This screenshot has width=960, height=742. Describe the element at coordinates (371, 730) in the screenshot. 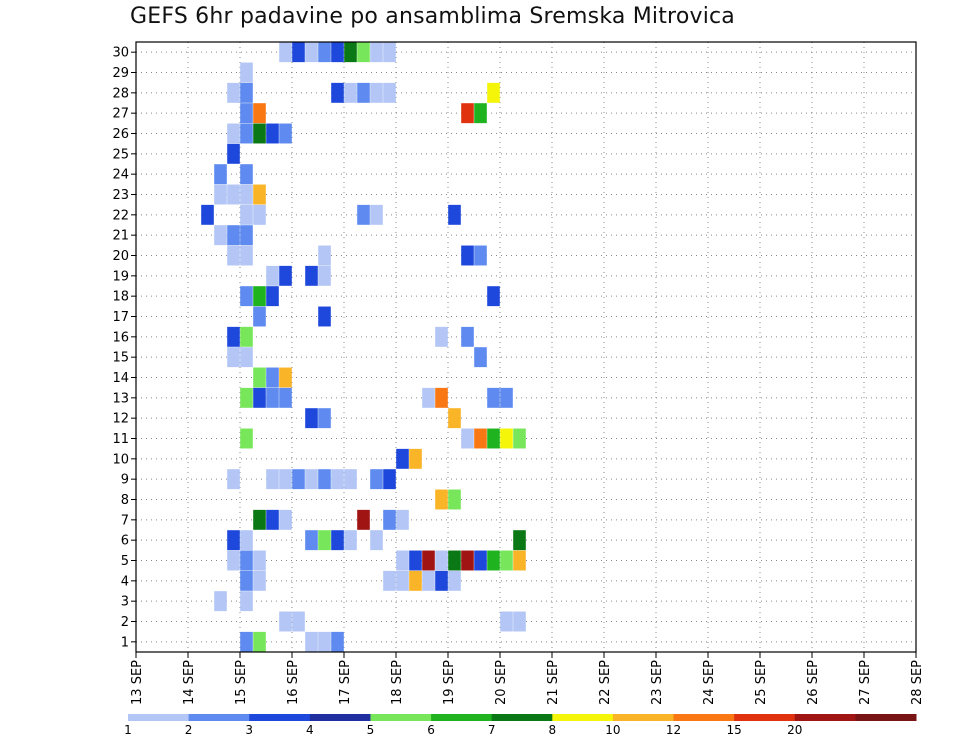

I see `colorbar-label: 5` at that location.